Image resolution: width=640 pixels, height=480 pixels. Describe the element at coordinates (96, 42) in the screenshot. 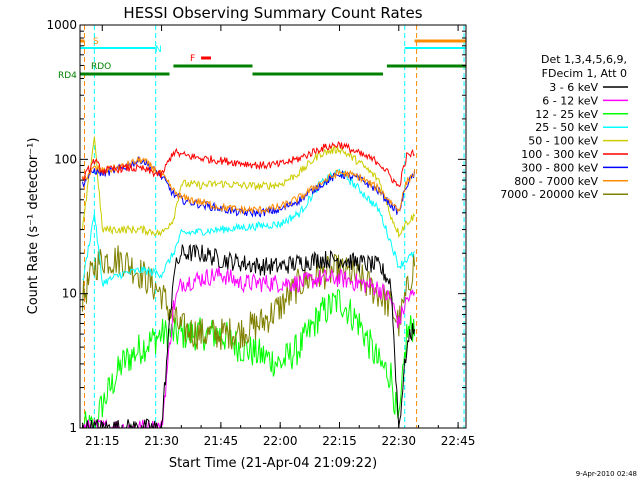

I see `flag-label-s: S` at that location.